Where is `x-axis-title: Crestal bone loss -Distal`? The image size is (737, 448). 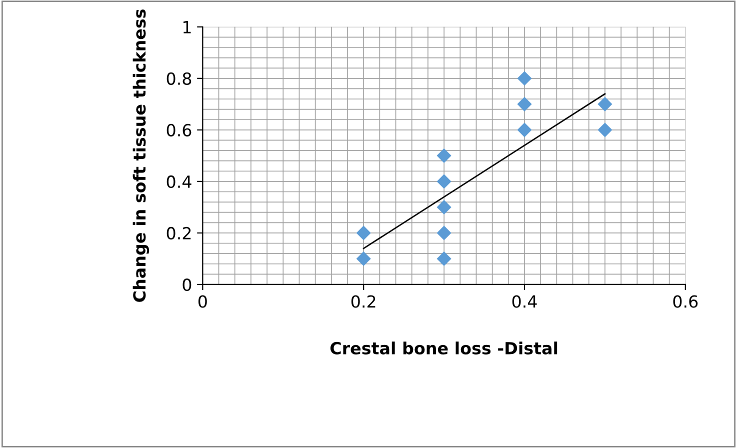
x-axis-title: Crestal bone loss -Distal is located at coordinates (444, 348).